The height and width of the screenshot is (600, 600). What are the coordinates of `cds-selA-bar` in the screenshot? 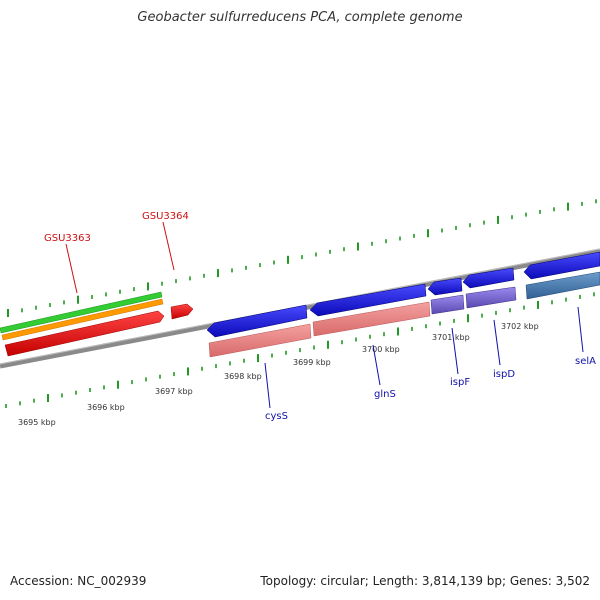 It's located at (562, 285).